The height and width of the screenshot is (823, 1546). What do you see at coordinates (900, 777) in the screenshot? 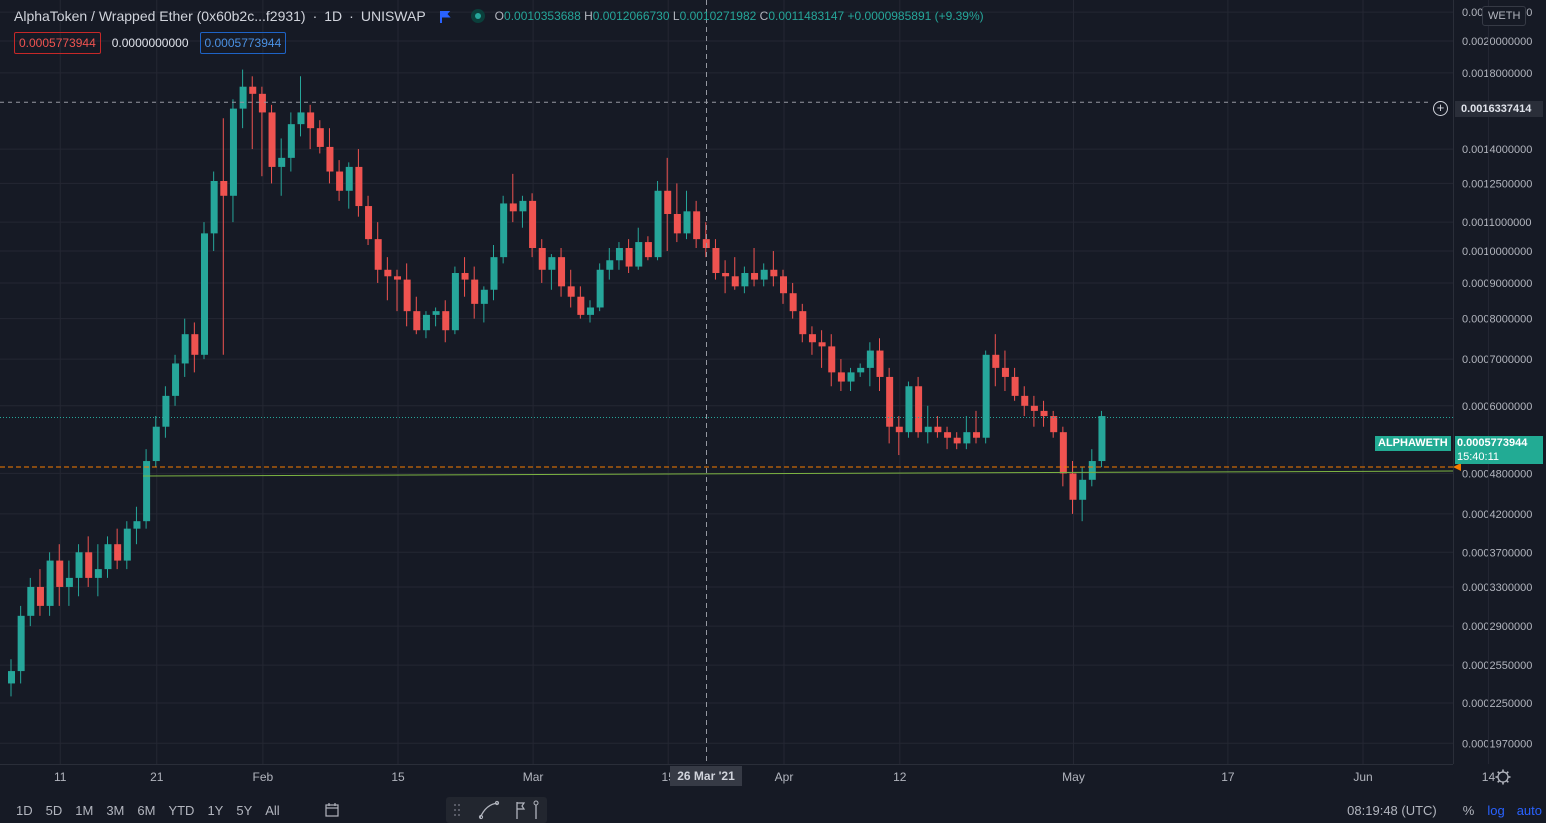
I see `time-axis-label: 12` at bounding box center [900, 777].